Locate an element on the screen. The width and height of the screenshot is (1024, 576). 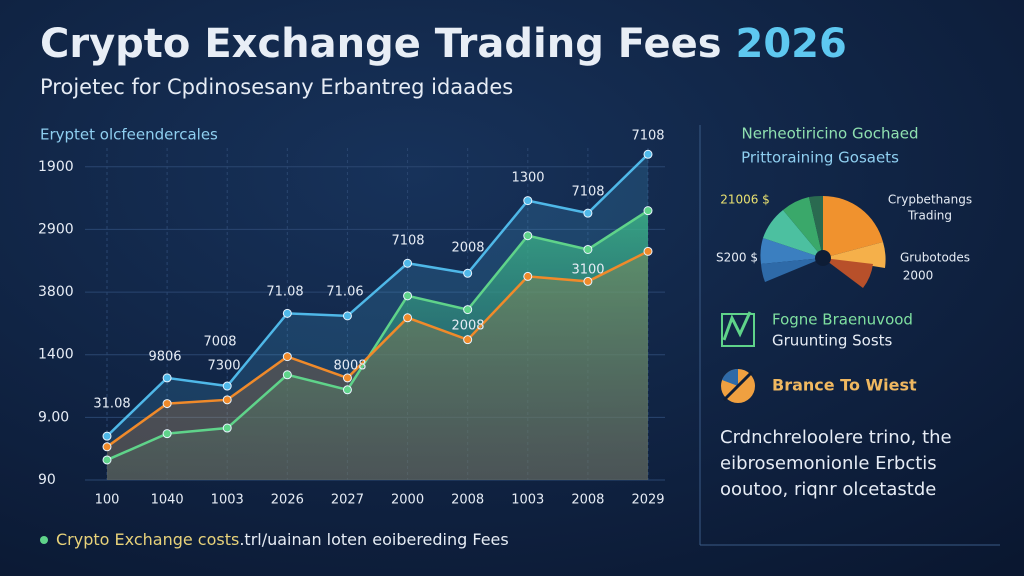
x-tick-label: 100 is located at coordinates (107, 500).